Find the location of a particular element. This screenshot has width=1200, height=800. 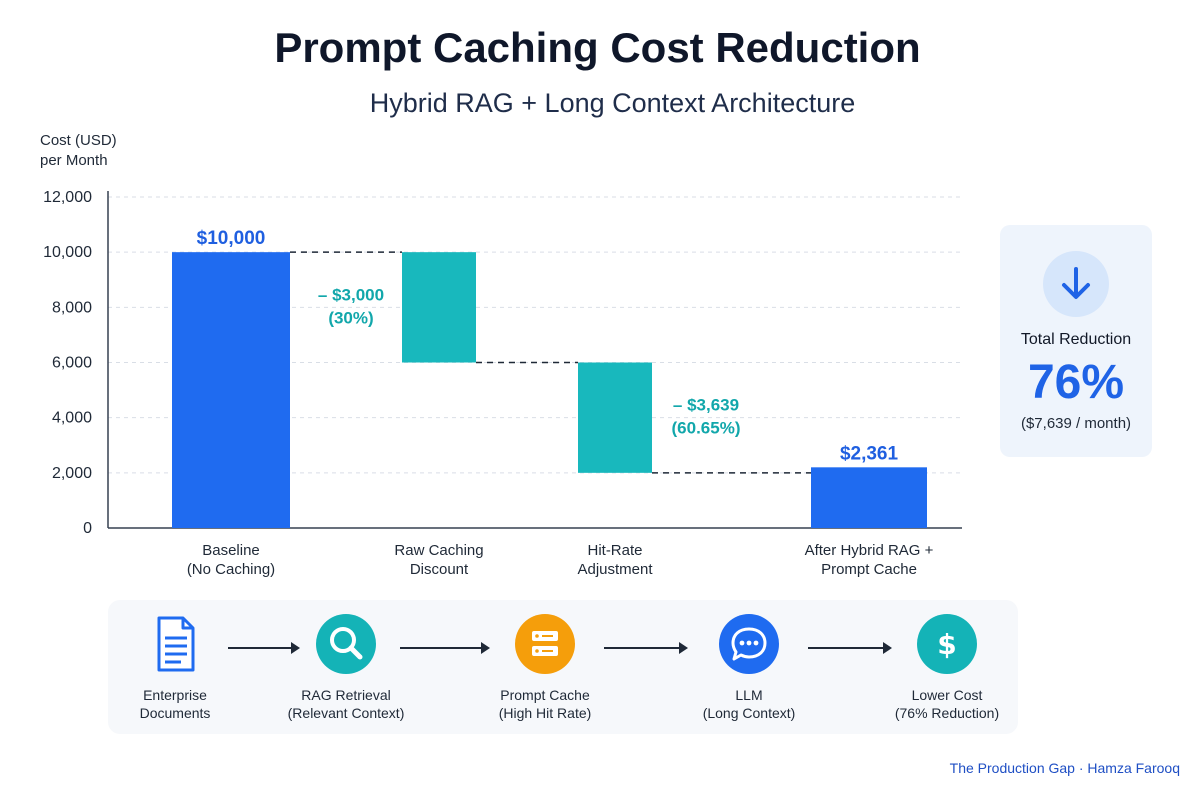

flow-step-label-line2: (High Hit Rate) is located at coordinates (545, 713).